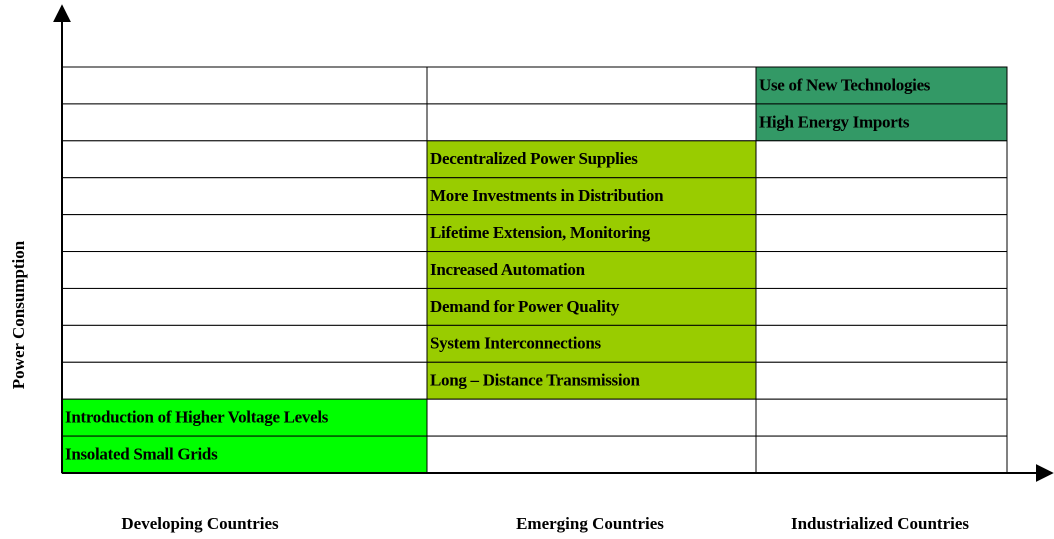 The image size is (1054, 539). What do you see at coordinates (845, 84) in the screenshot?
I see `cell-text: Use of New Technologies` at bounding box center [845, 84].